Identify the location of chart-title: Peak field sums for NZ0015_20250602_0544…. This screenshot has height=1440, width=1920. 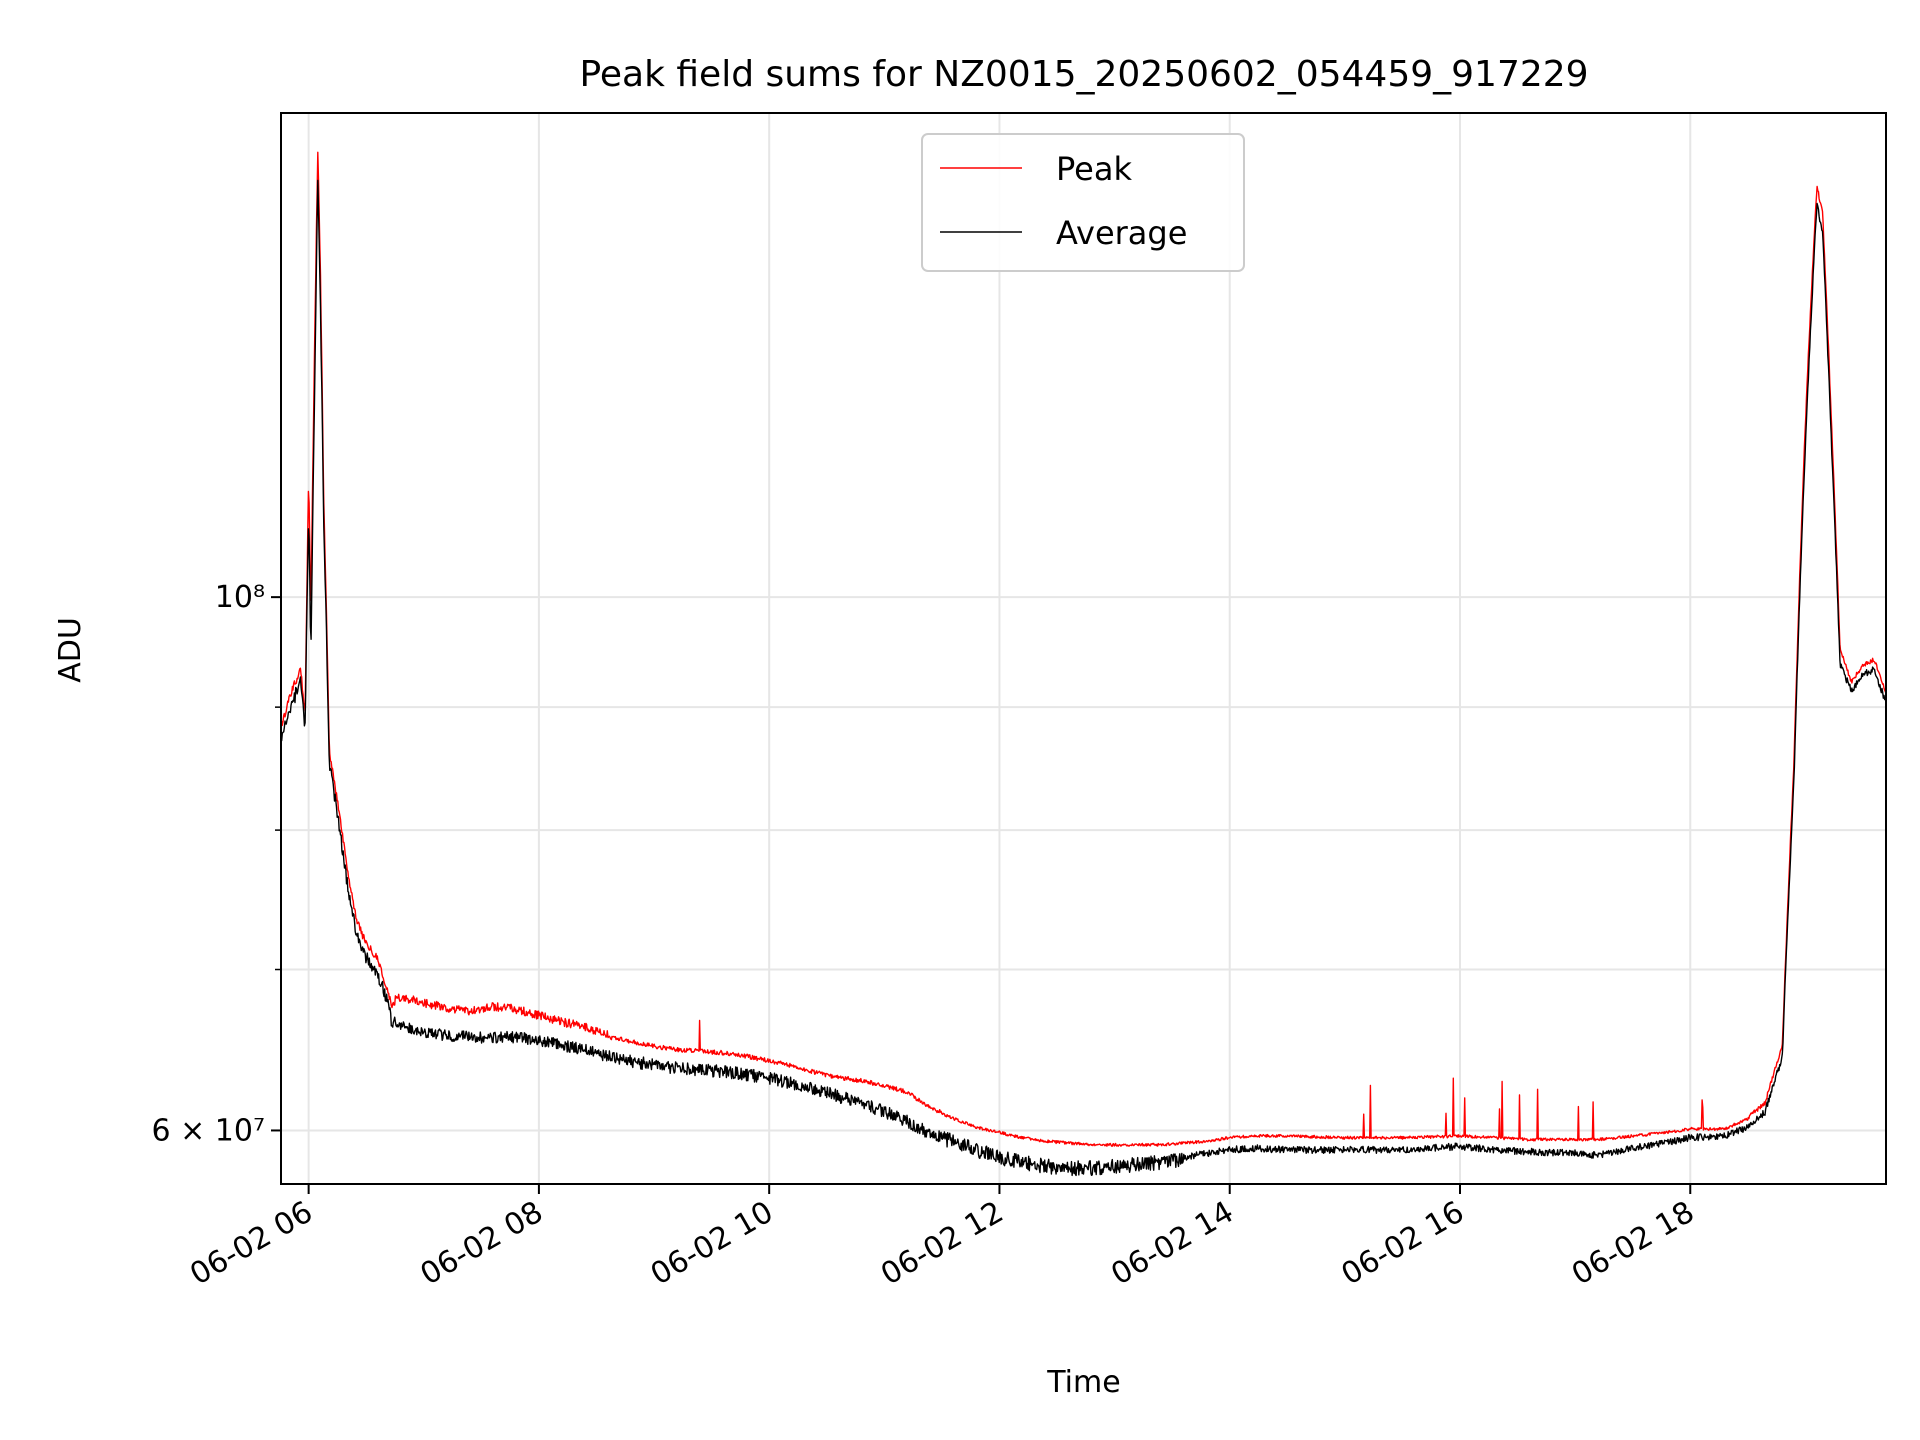
(1083, 74).